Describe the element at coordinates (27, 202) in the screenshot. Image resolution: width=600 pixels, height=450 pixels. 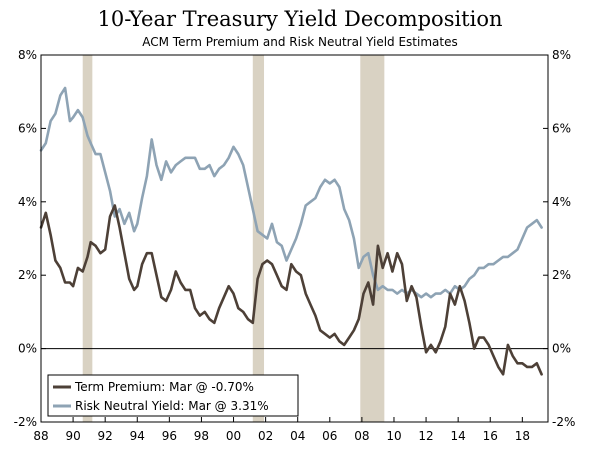
I see `y-tick-label-left: 4%` at that location.